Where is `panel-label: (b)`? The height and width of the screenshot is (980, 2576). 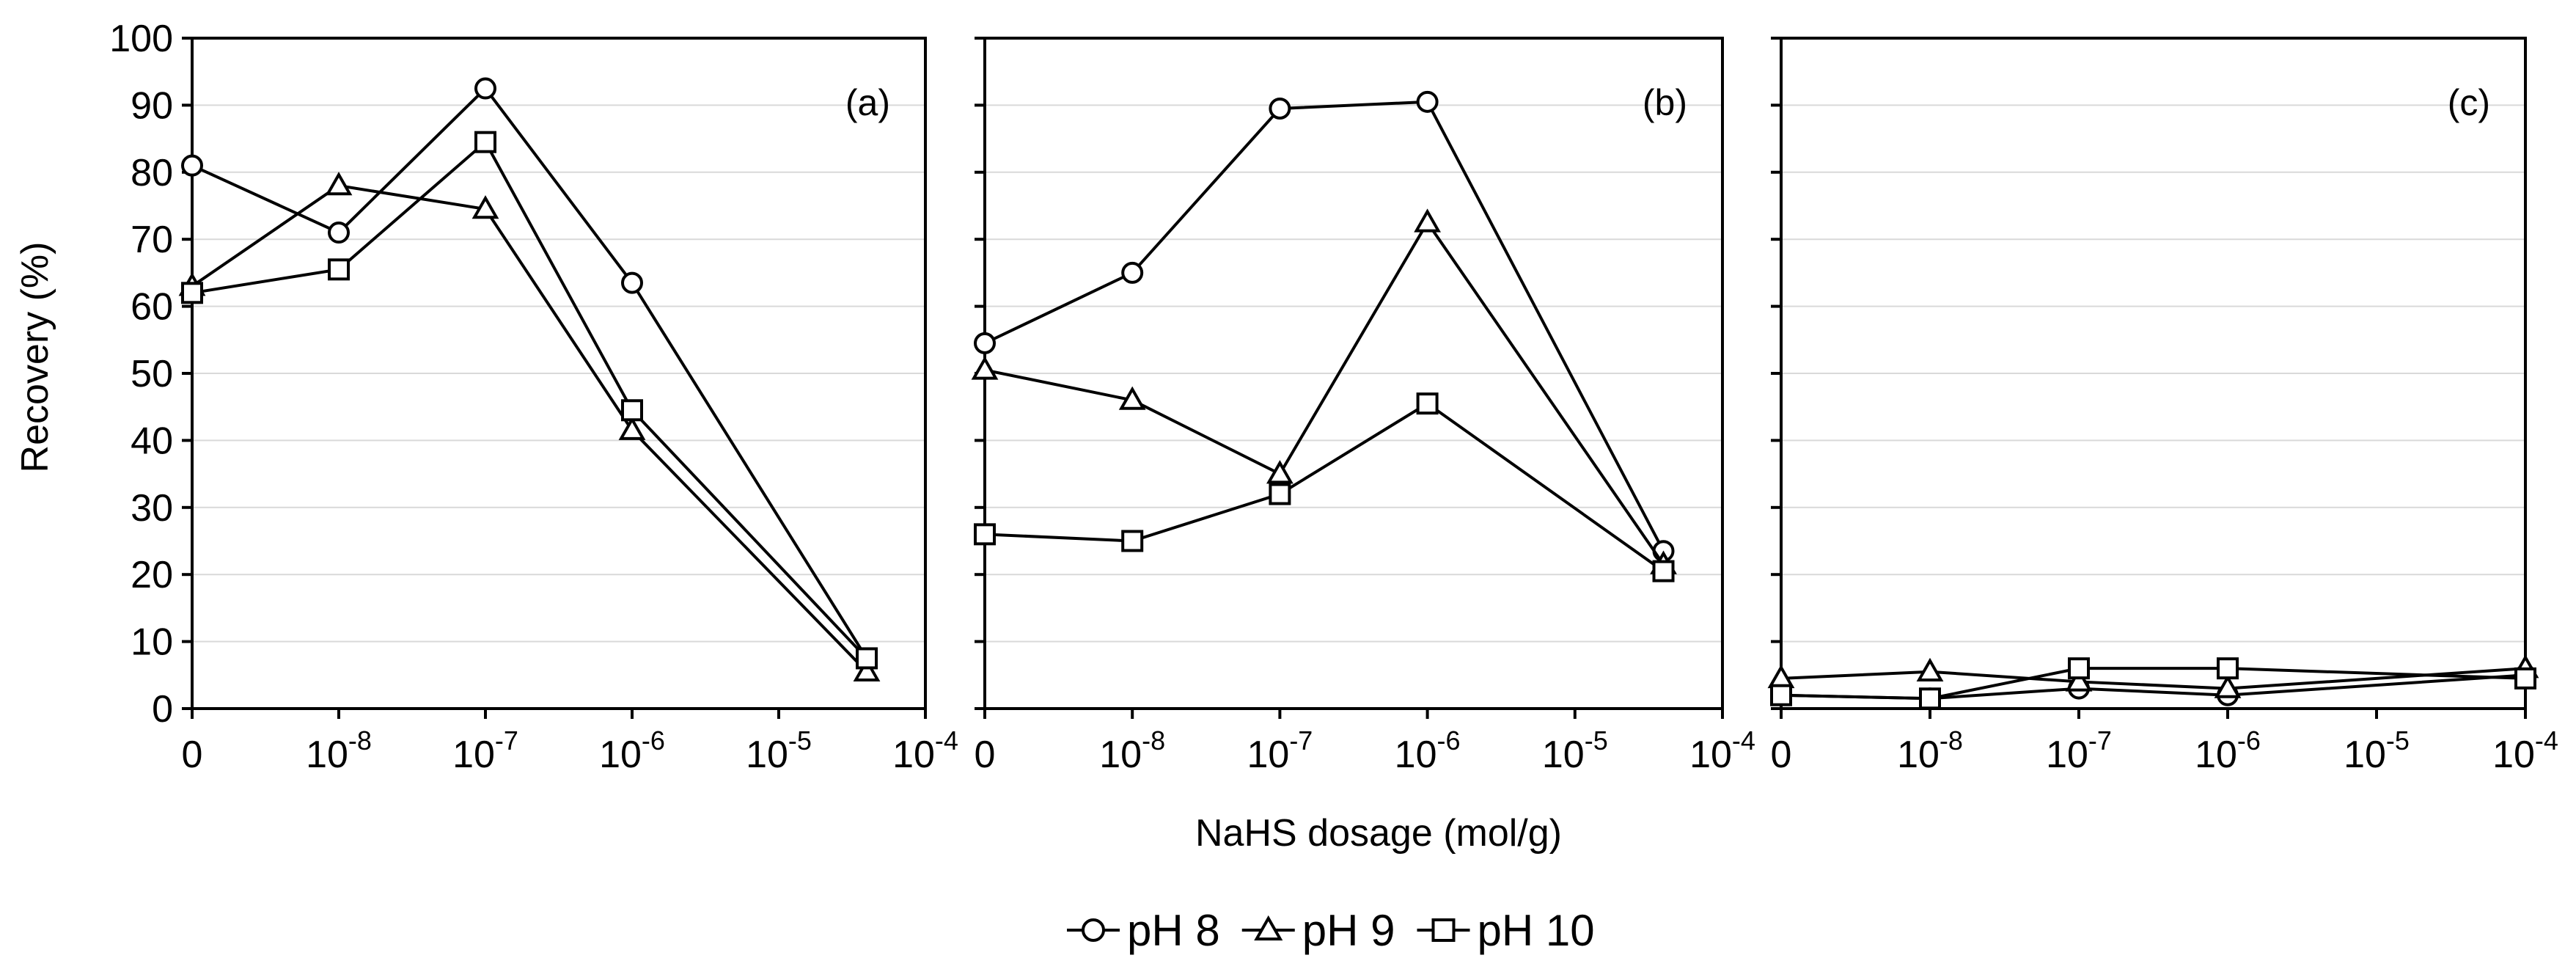
panel-label: (b) is located at coordinates (1665, 102).